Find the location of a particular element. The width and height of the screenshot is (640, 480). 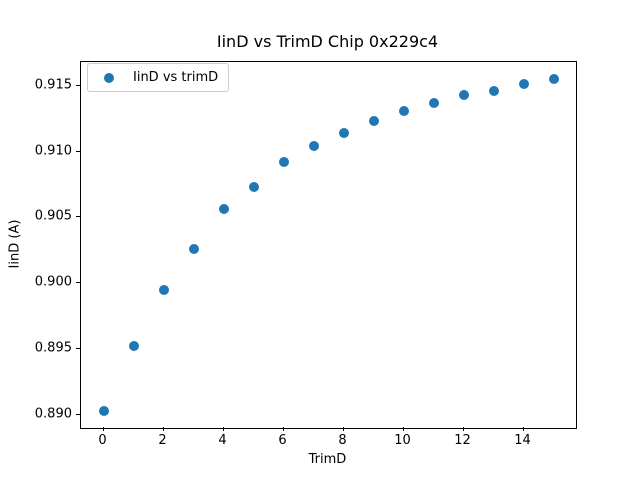

y-axis-label: IinD (A) is located at coordinates (15, 244).